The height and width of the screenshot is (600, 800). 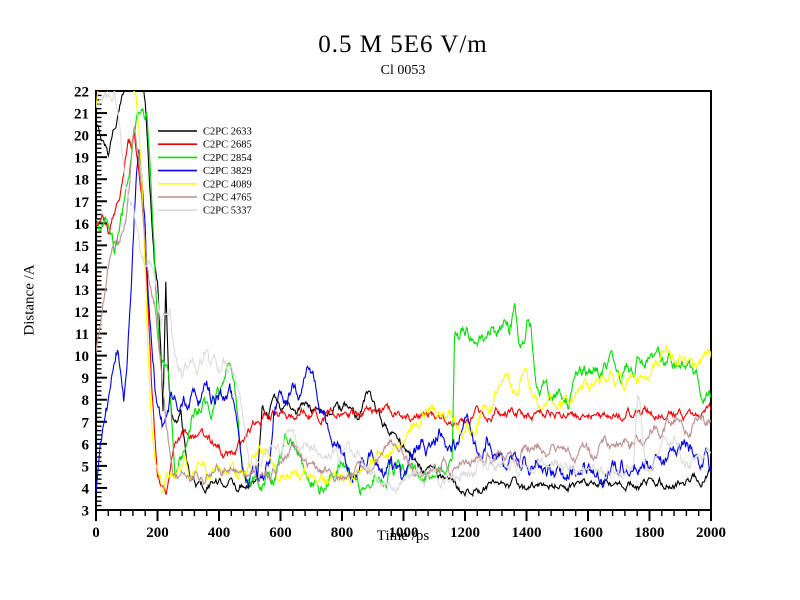 What do you see at coordinates (404, 533) in the screenshot?
I see `x-tick-label: 1000` at bounding box center [404, 533].